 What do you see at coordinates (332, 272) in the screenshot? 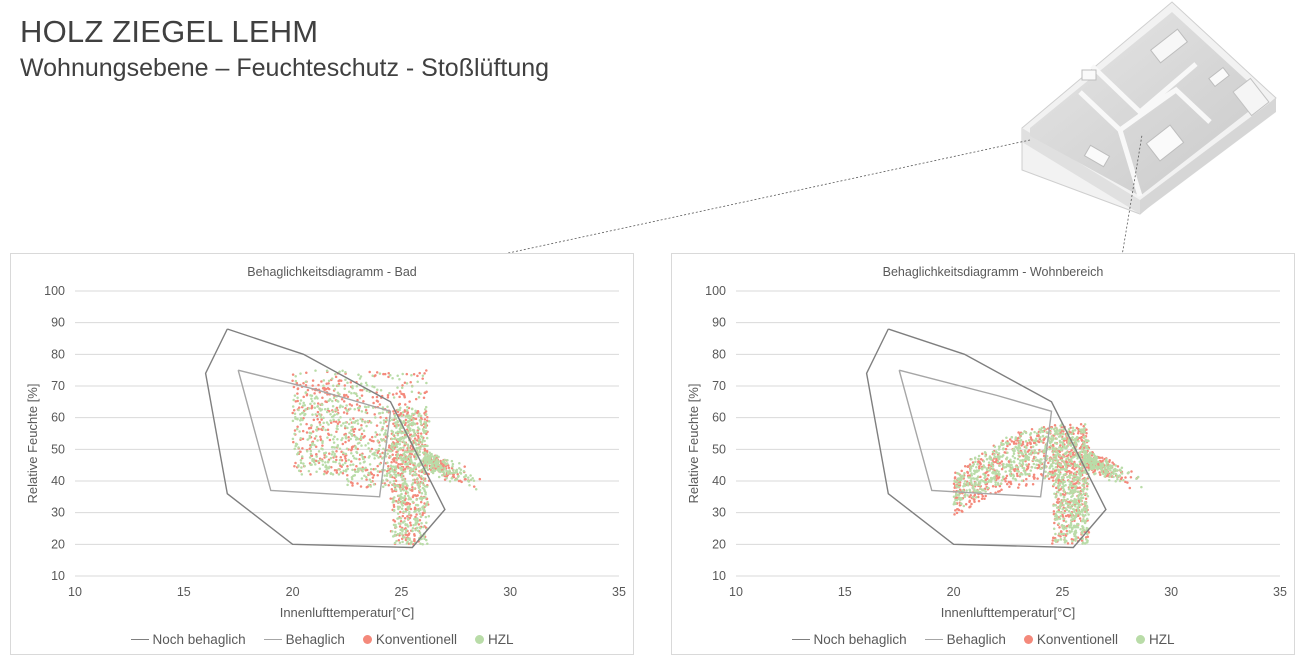
I see `chart-title: Behaglichkeitsdiagramm - Bad` at bounding box center [332, 272].